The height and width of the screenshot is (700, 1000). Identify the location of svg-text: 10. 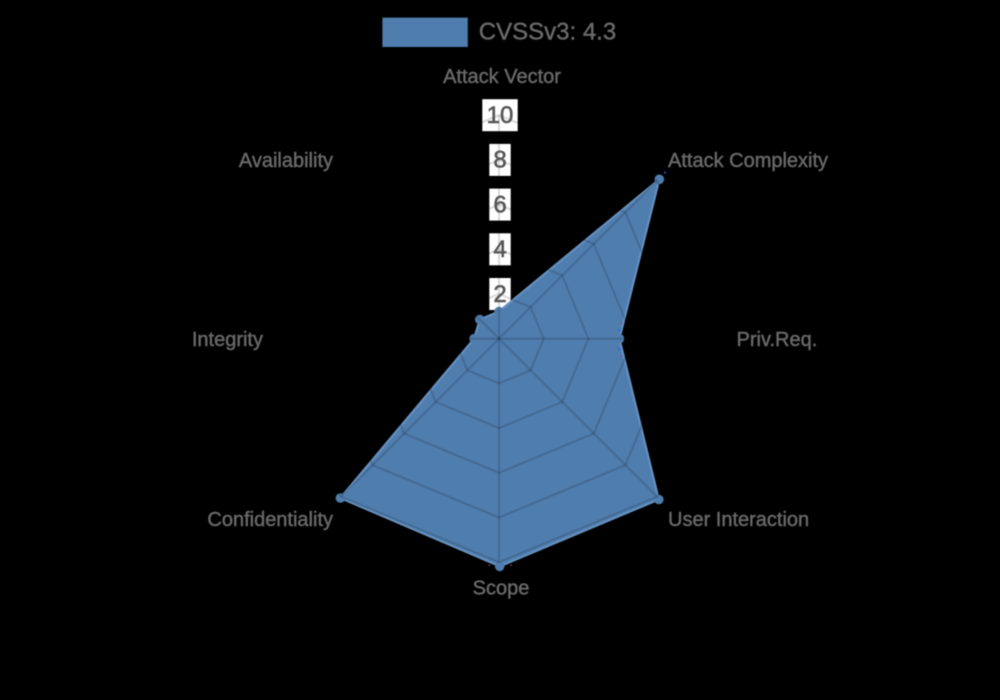
(500, 115).